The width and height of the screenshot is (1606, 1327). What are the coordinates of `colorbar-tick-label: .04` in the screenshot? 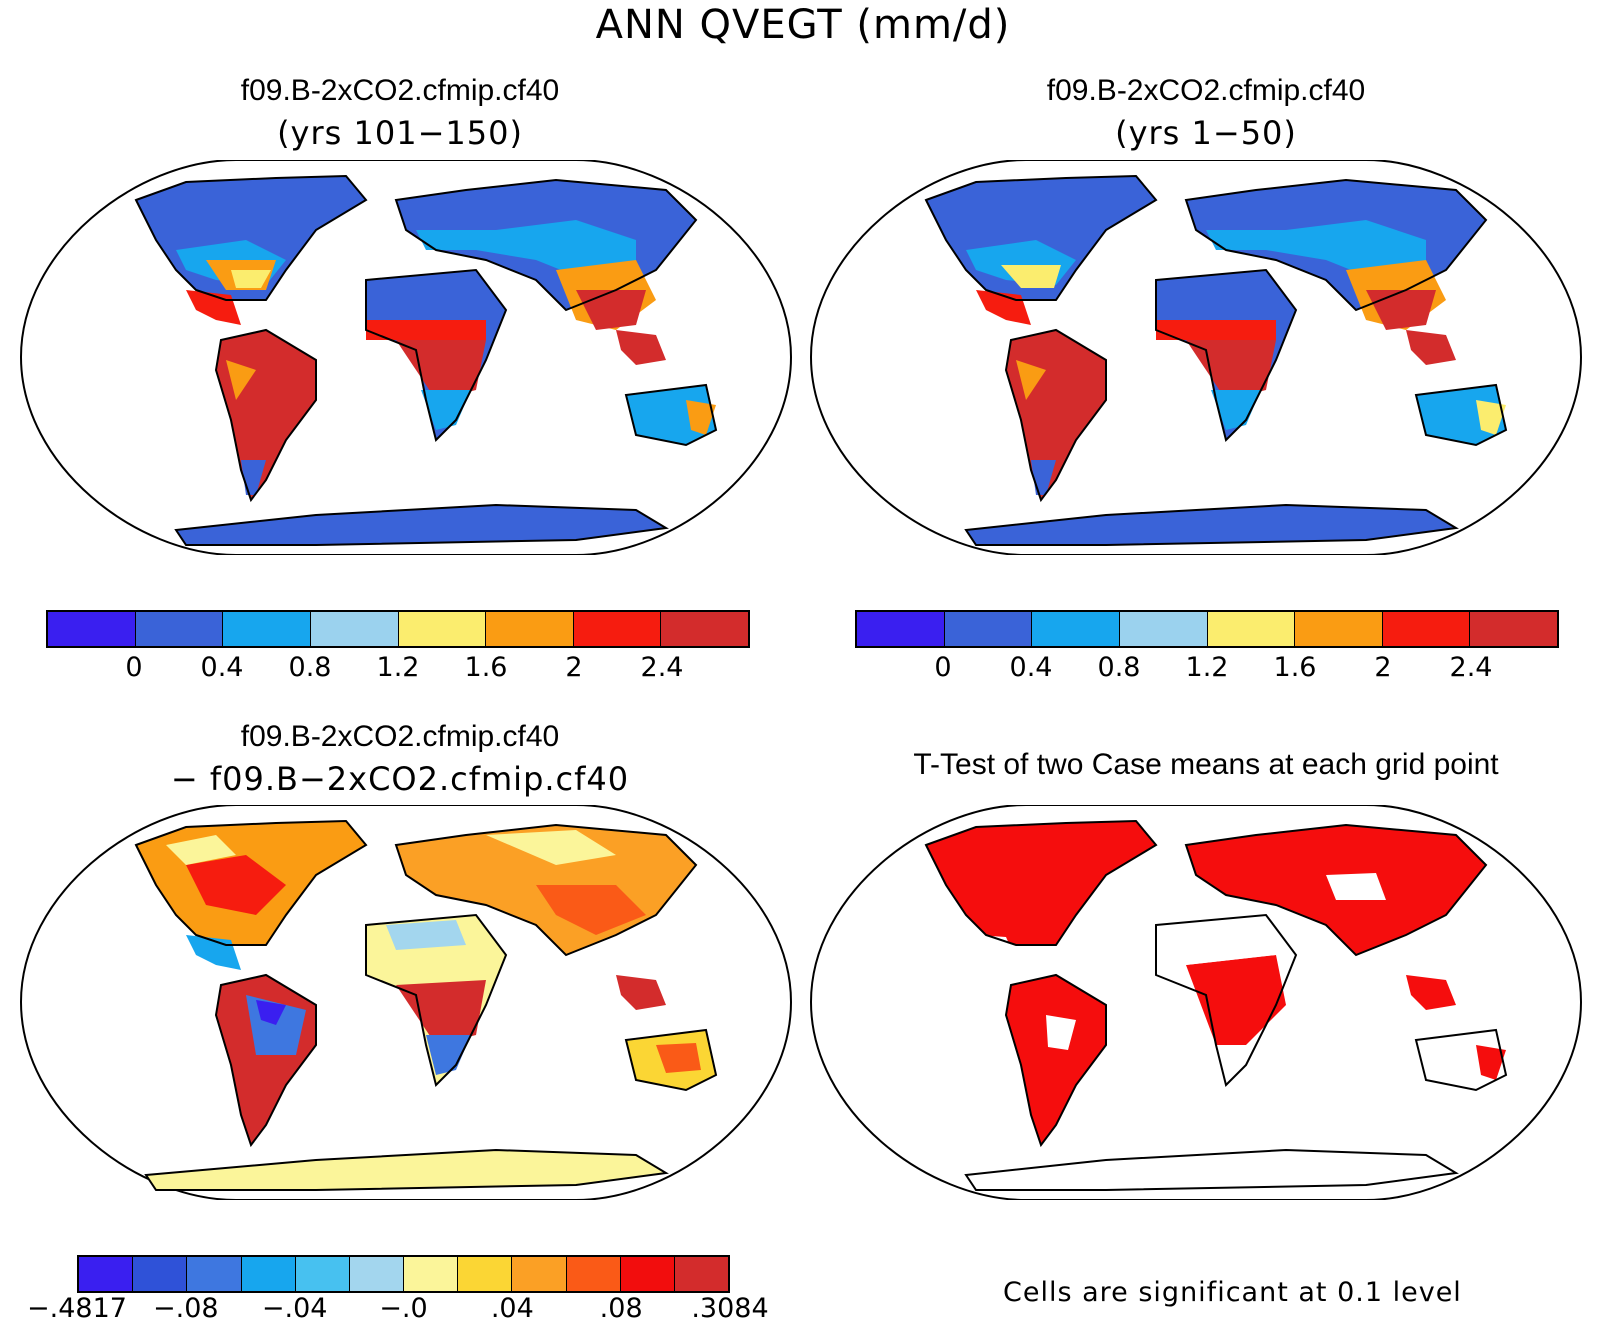 It's located at (512, 1308).